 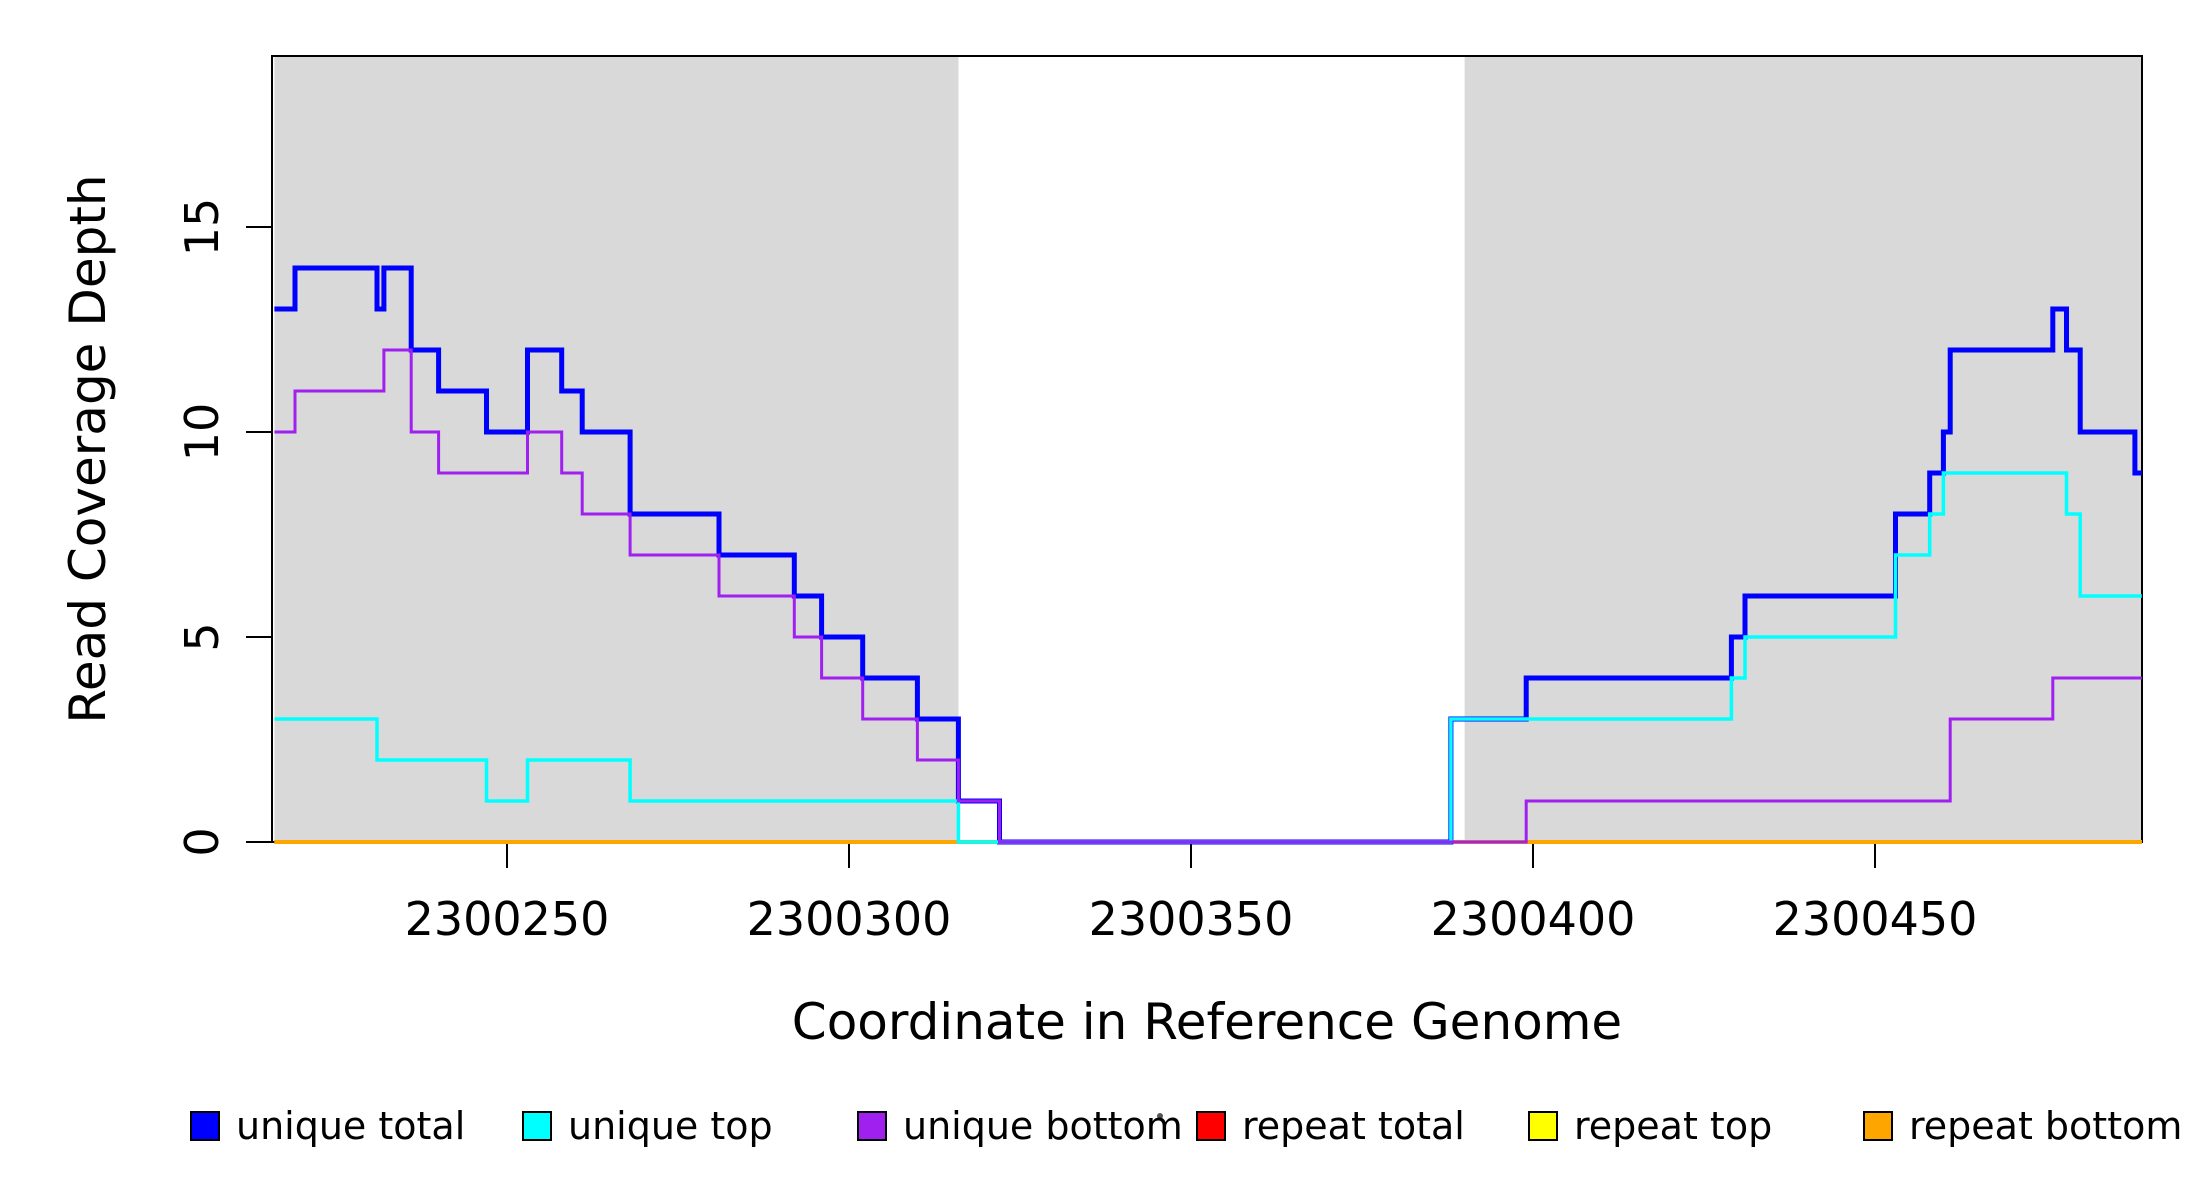 I want to click on stray-point-mark, so click(x=1160, y=1116).